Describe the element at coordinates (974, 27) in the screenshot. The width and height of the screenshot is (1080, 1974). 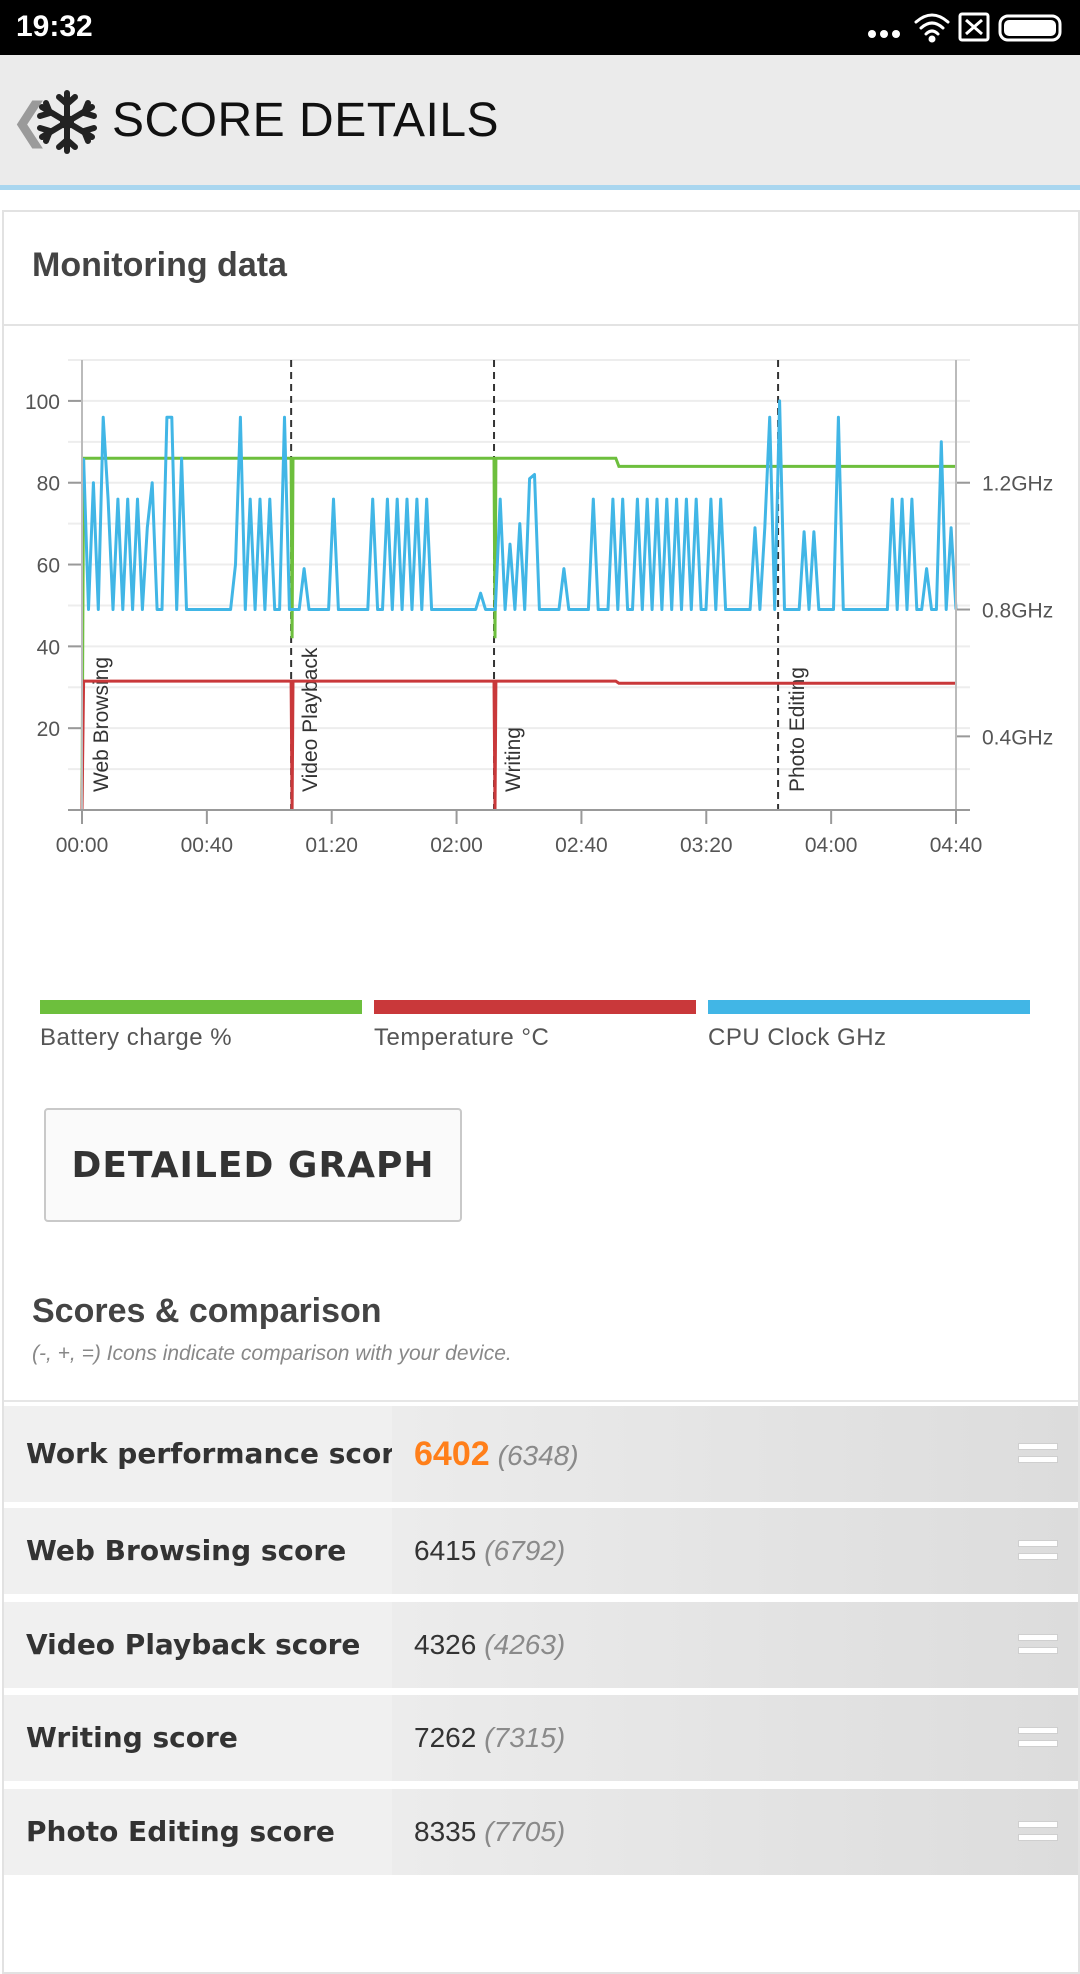
I see `no-sim-icon` at that location.